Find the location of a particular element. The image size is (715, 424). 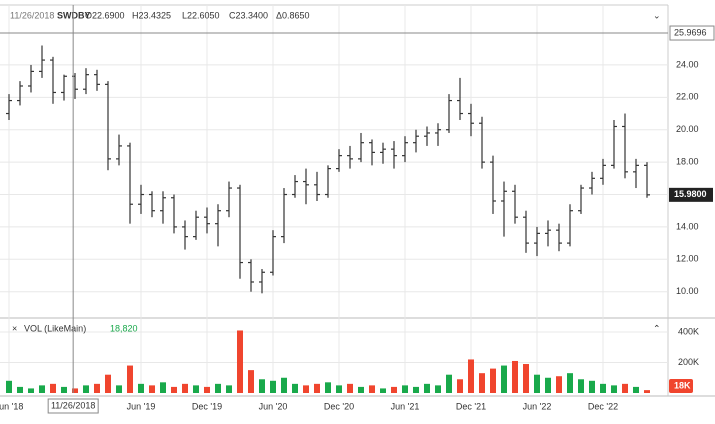

y-tick-label: 18.00 is located at coordinates (687, 161).